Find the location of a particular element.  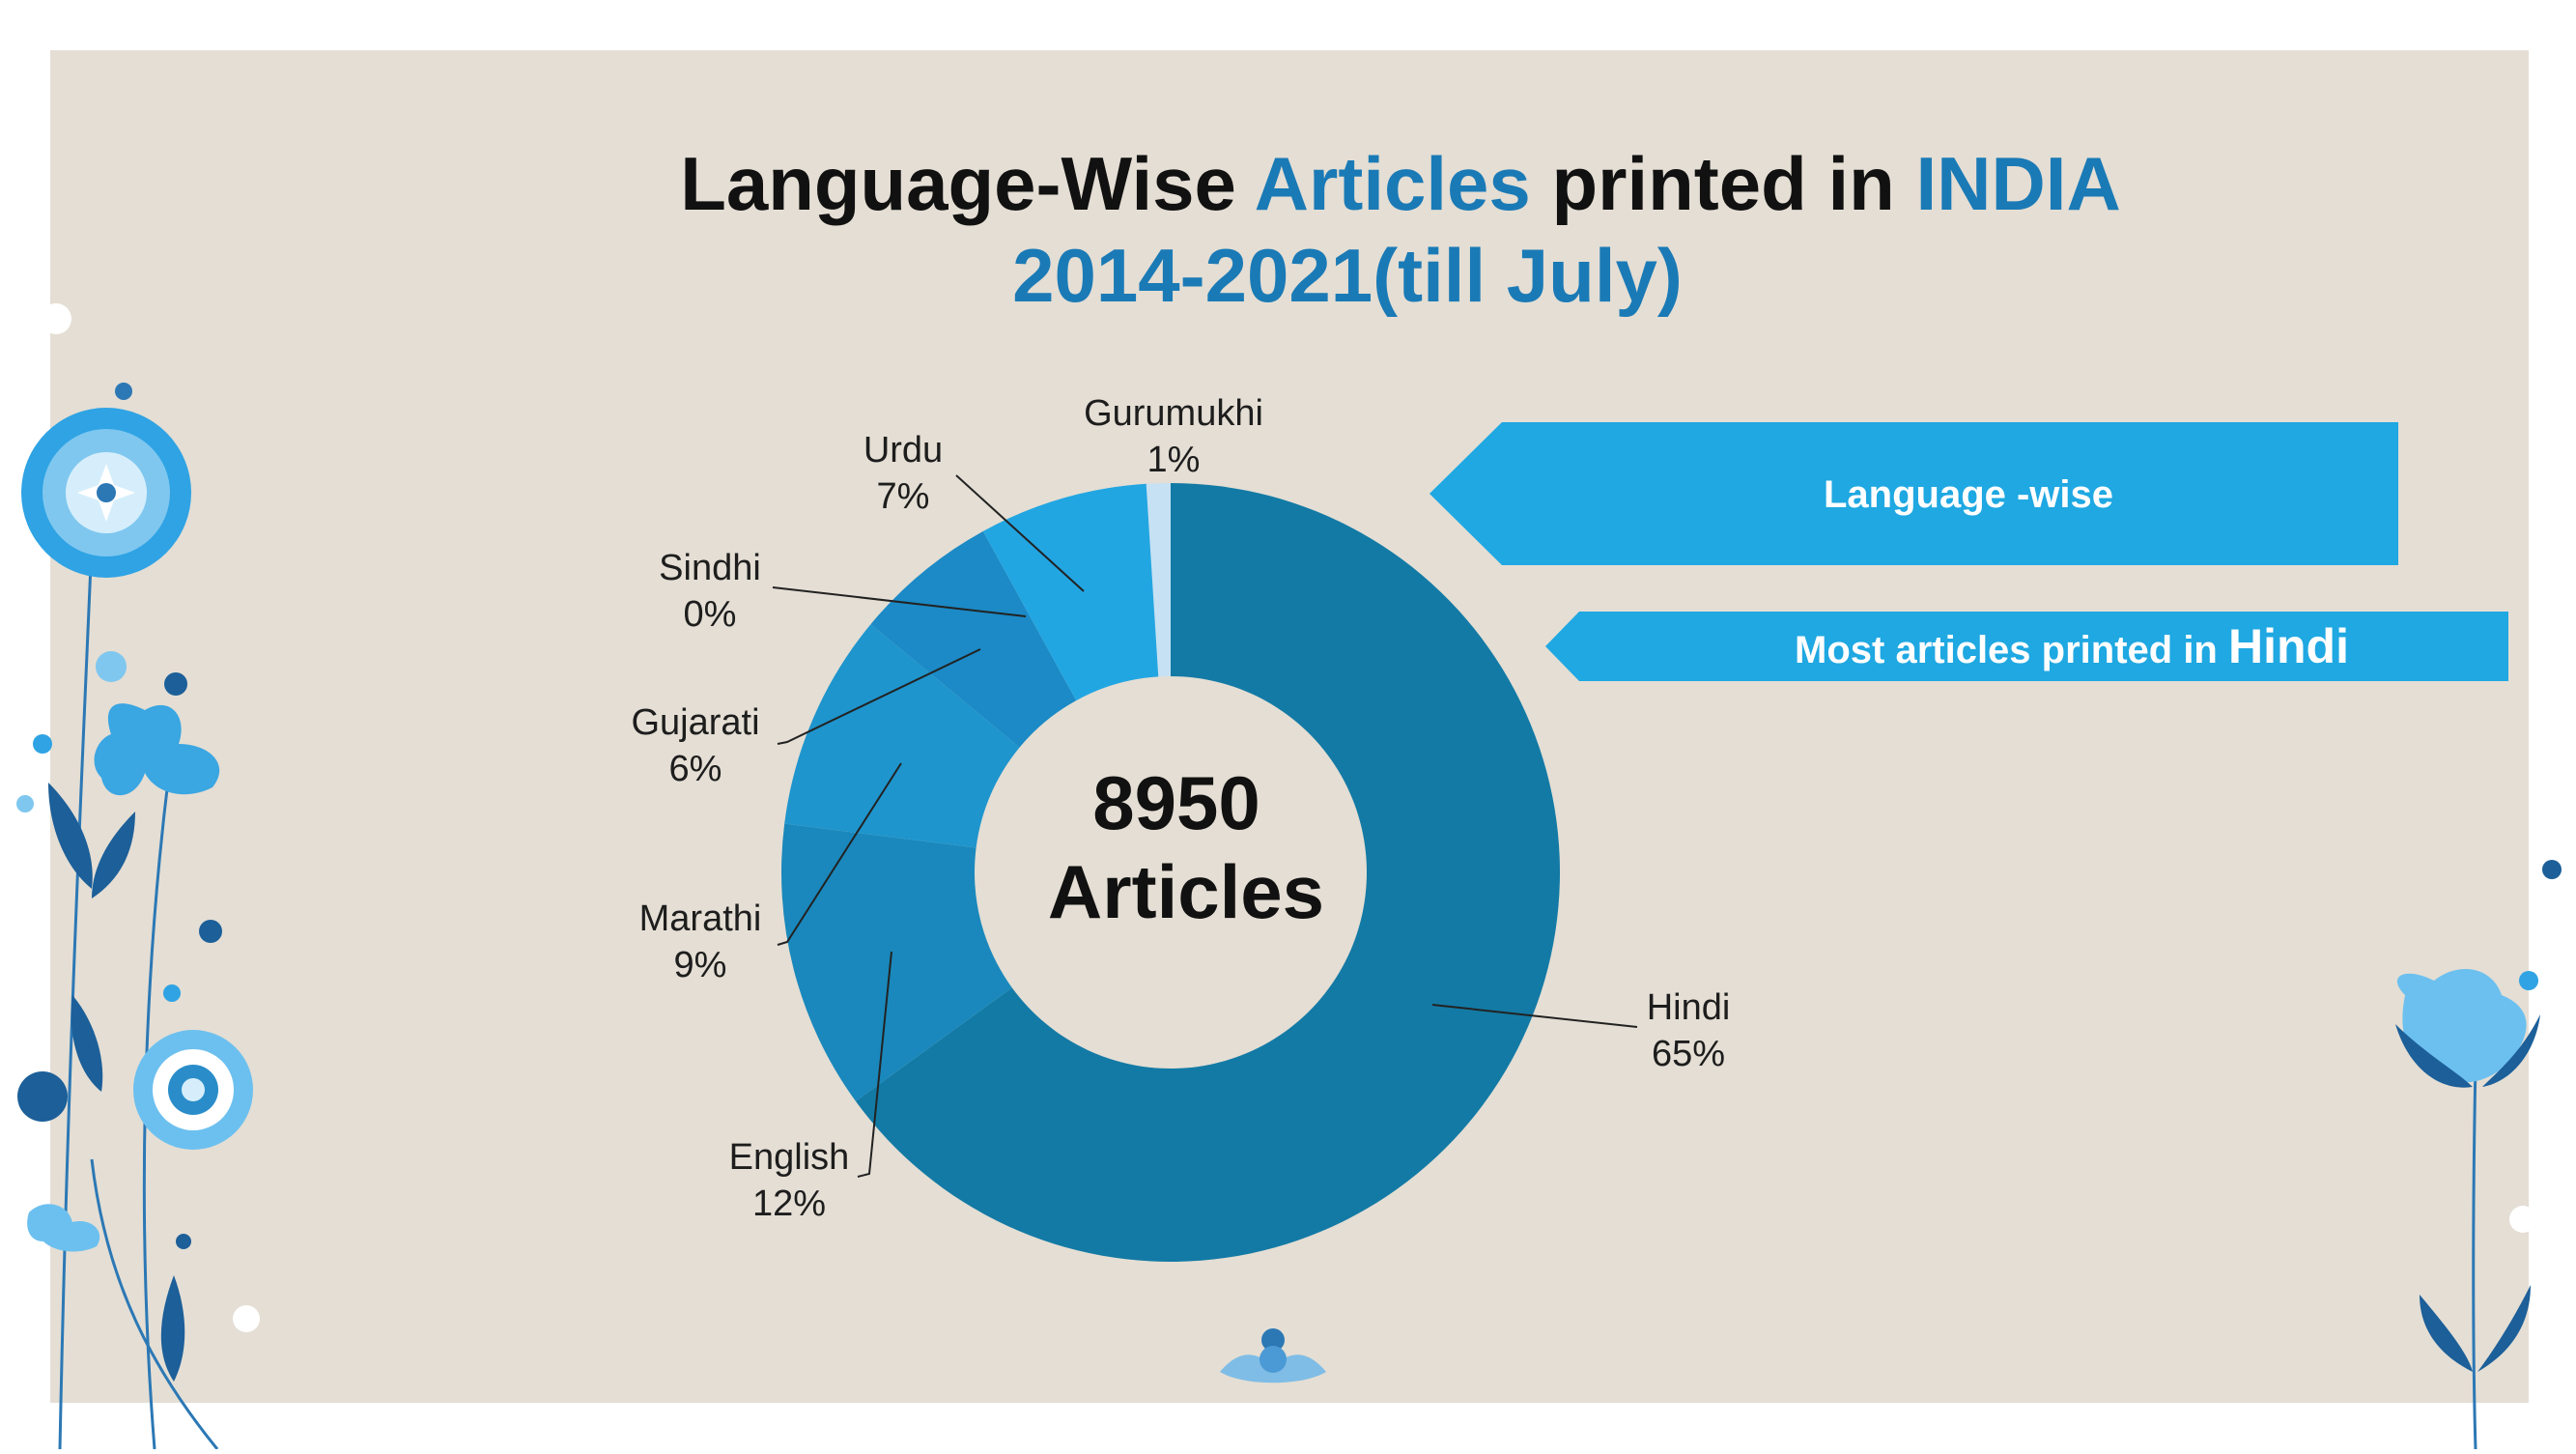

leader-line-sindhi is located at coordinates (899, 601).